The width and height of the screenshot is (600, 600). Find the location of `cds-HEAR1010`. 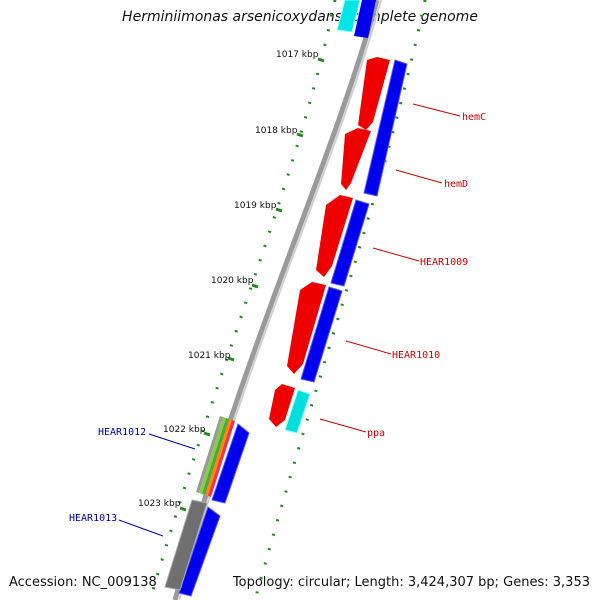

cds-HEAR1010 is located at coordinates (321, 334).